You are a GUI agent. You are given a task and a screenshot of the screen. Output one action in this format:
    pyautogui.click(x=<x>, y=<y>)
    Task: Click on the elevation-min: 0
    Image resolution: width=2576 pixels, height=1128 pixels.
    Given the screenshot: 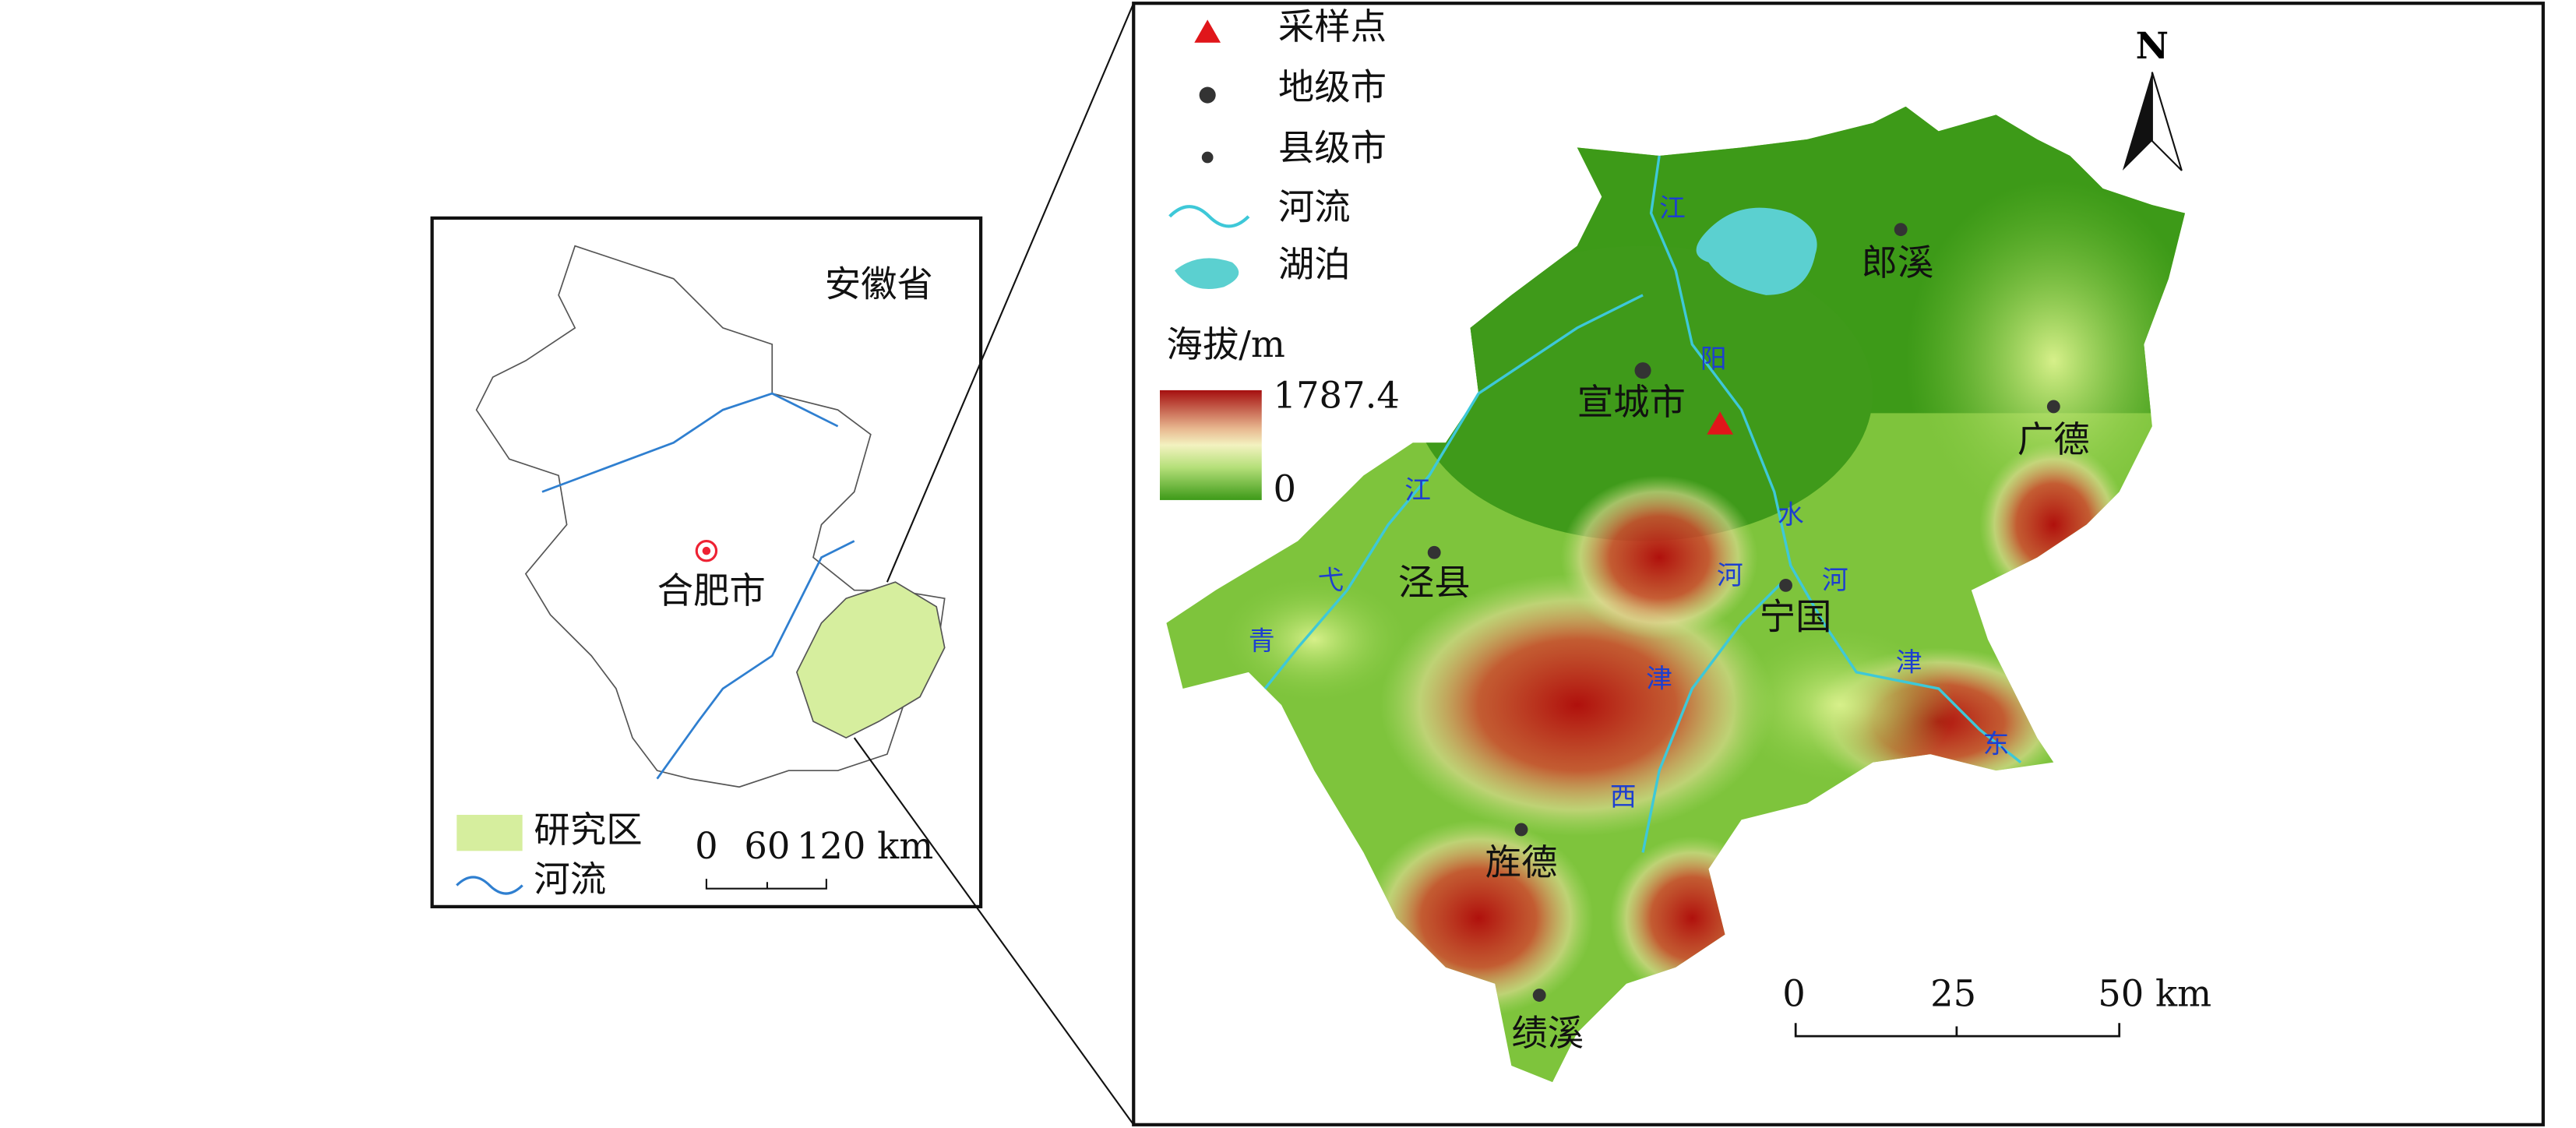 What is the action you would take?
    pyautogui.click(x=1285, y=488)
    